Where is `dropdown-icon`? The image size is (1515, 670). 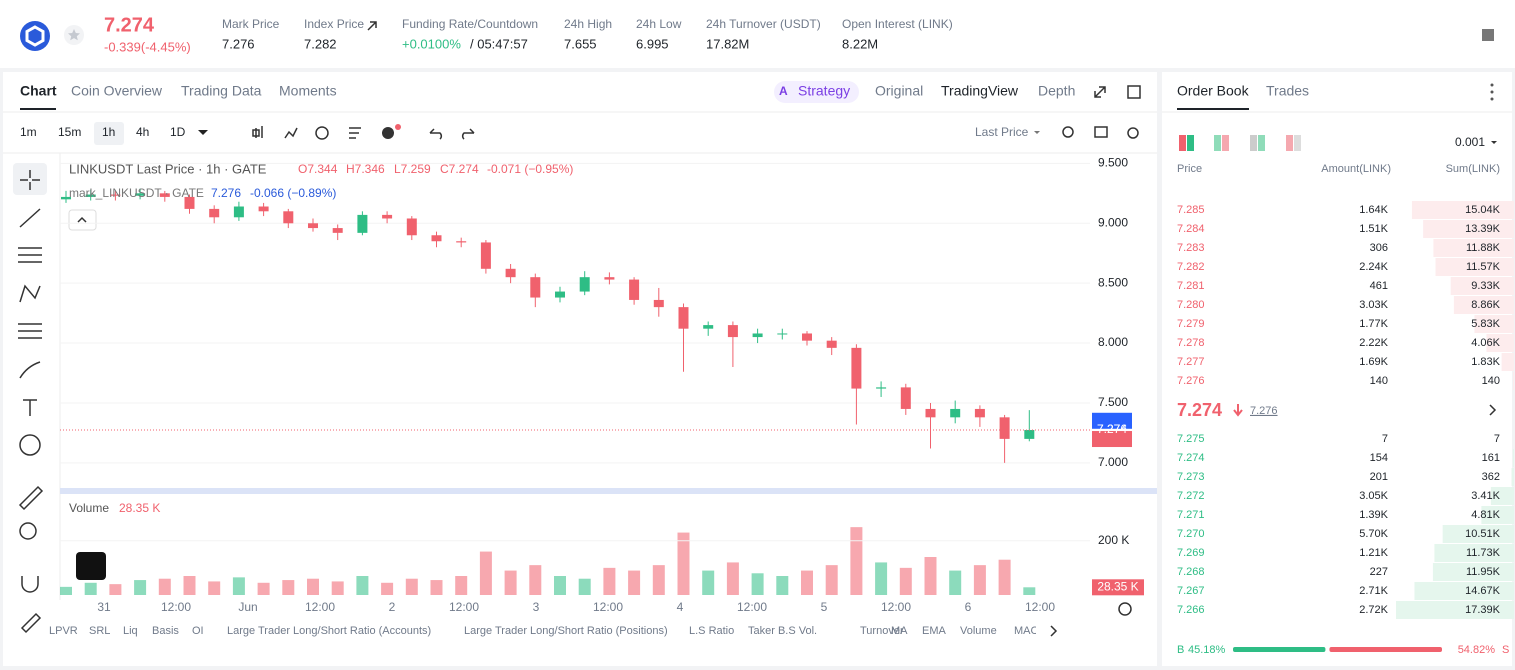 dropdown-icon is located at coordinates (203, 132).